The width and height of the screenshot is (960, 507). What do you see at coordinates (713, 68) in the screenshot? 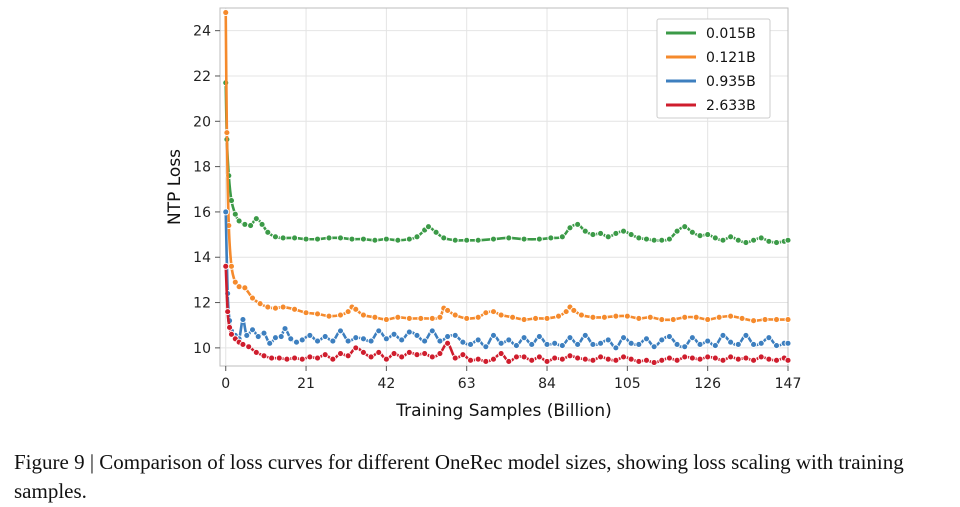
I see `legend: 0.015B 0.121B 0.935B 2.633B` at bounding box center [713, 68].